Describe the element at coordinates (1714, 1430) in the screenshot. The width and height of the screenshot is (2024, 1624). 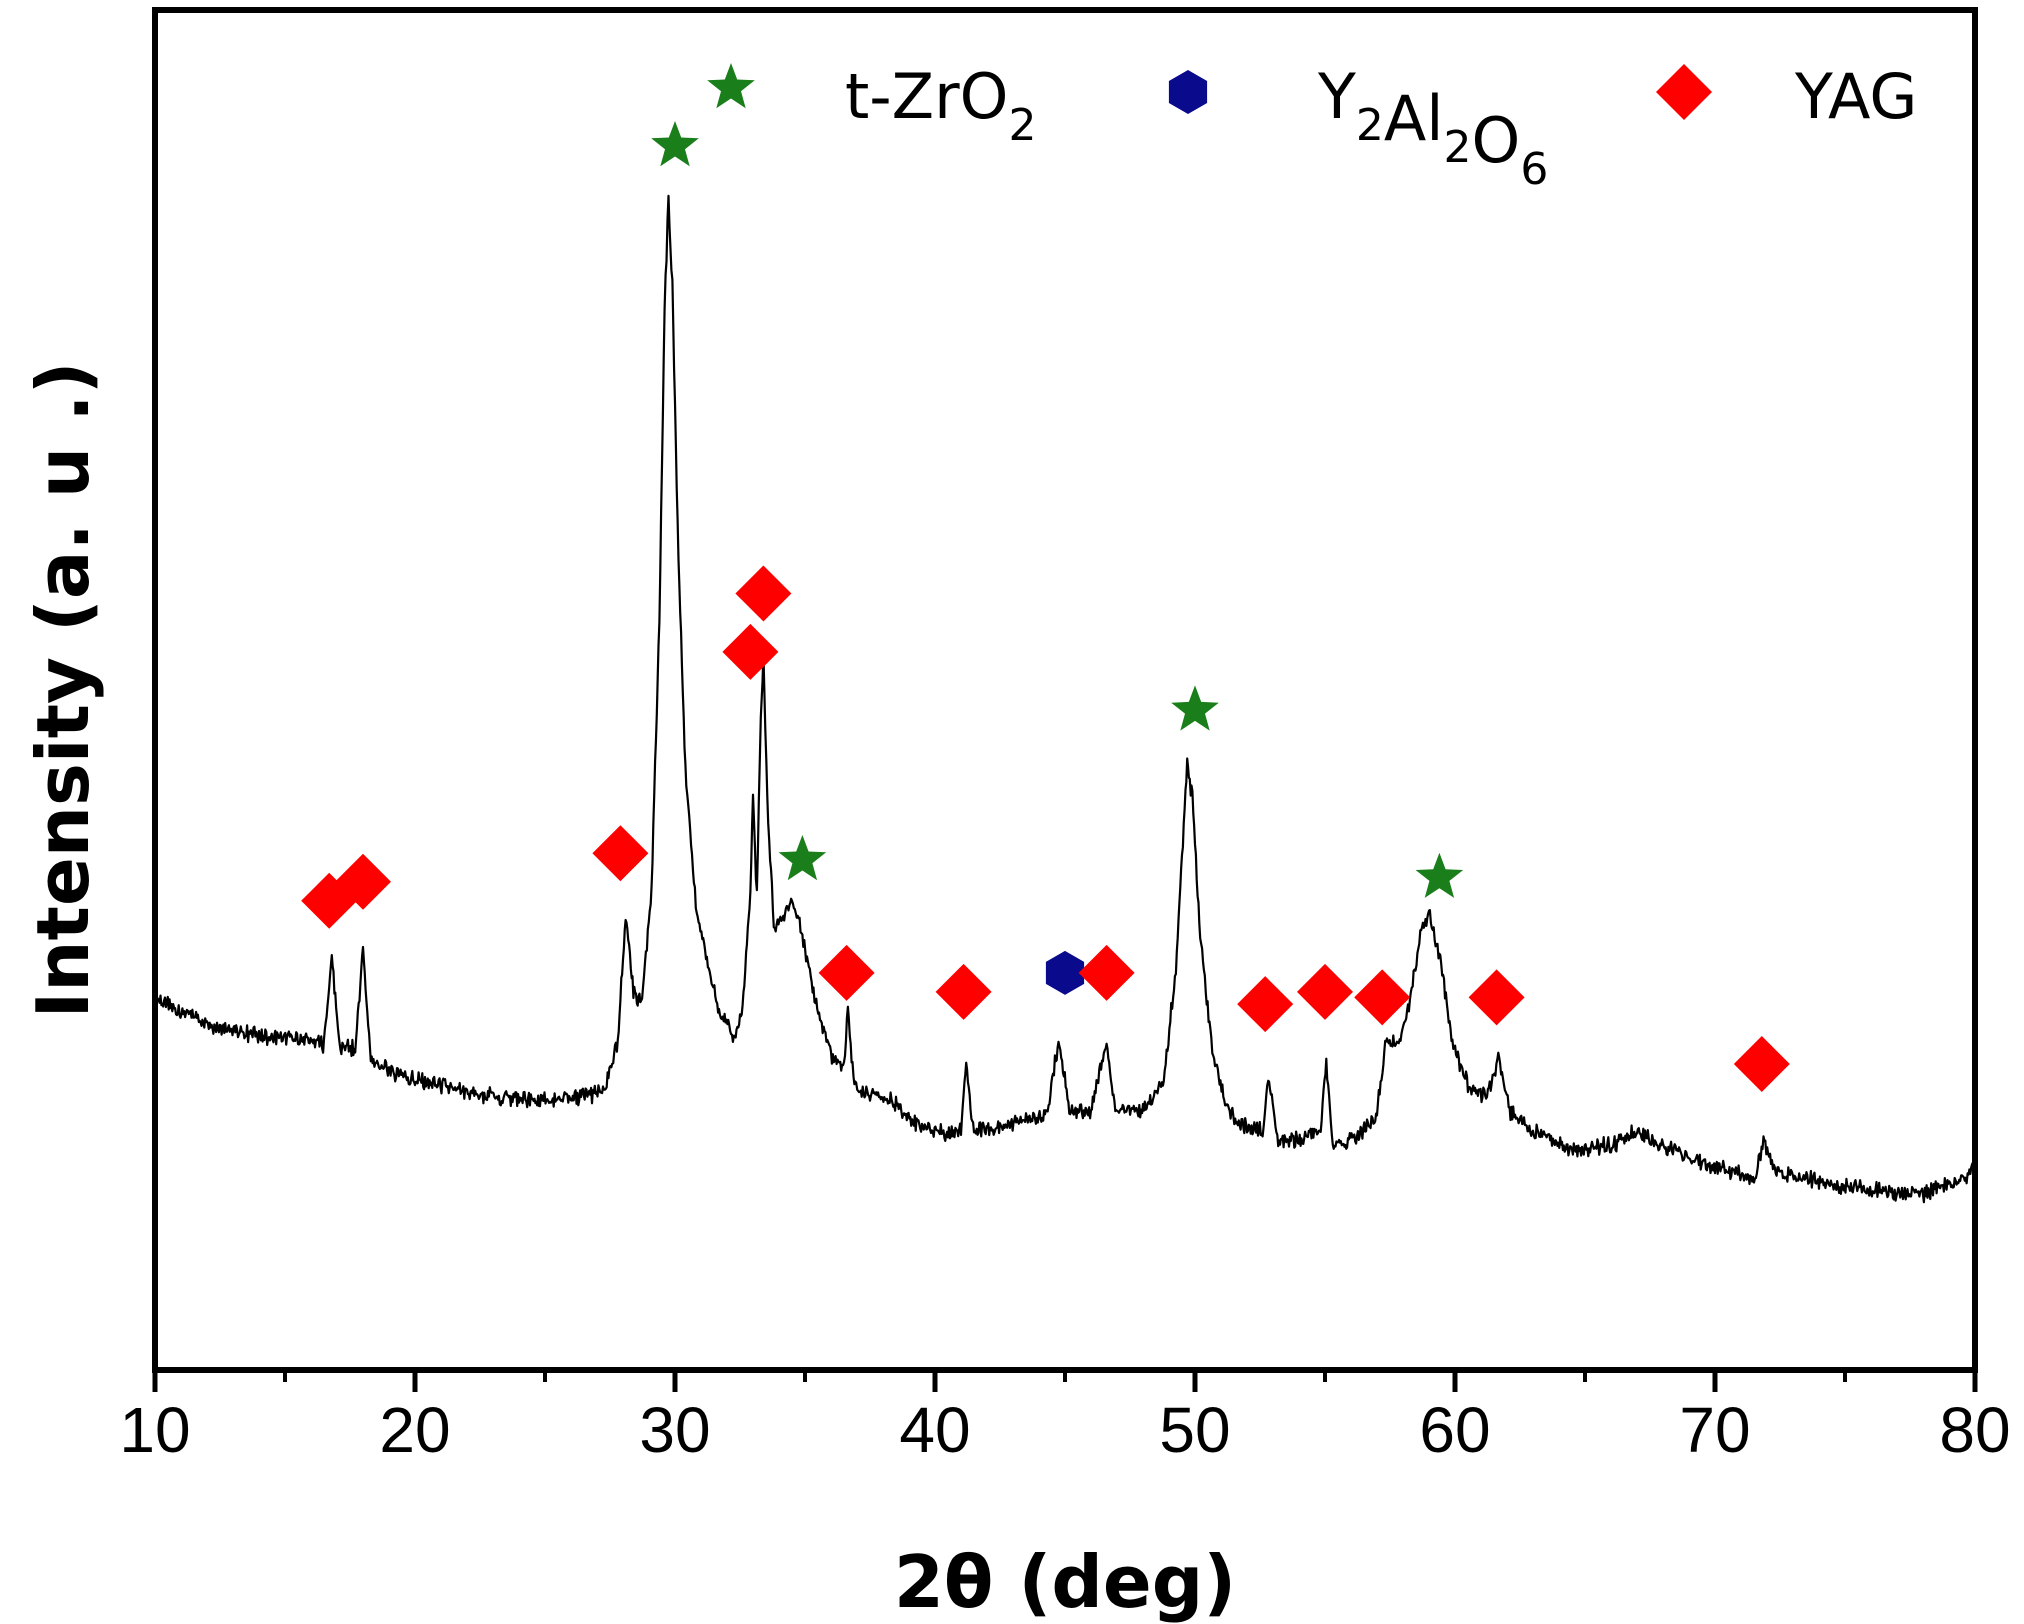
I see `x-tick-label: 70` at that location.